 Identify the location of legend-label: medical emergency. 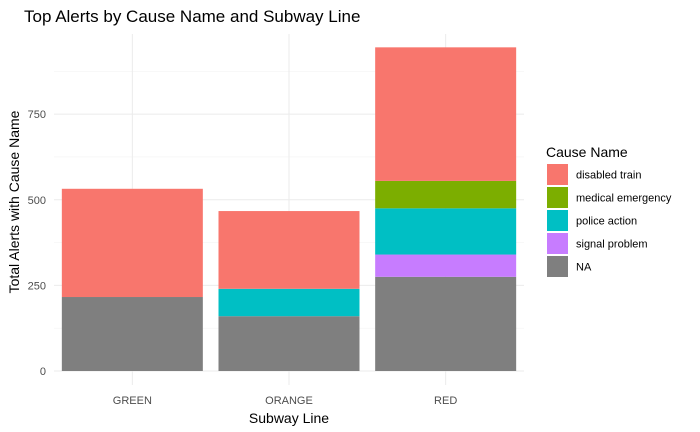
(624, 199).